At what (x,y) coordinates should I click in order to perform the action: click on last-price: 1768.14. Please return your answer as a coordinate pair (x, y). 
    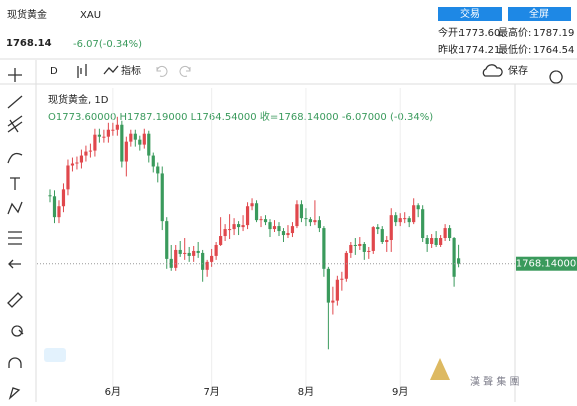
    Looking at the image, I should click on (29, 43).